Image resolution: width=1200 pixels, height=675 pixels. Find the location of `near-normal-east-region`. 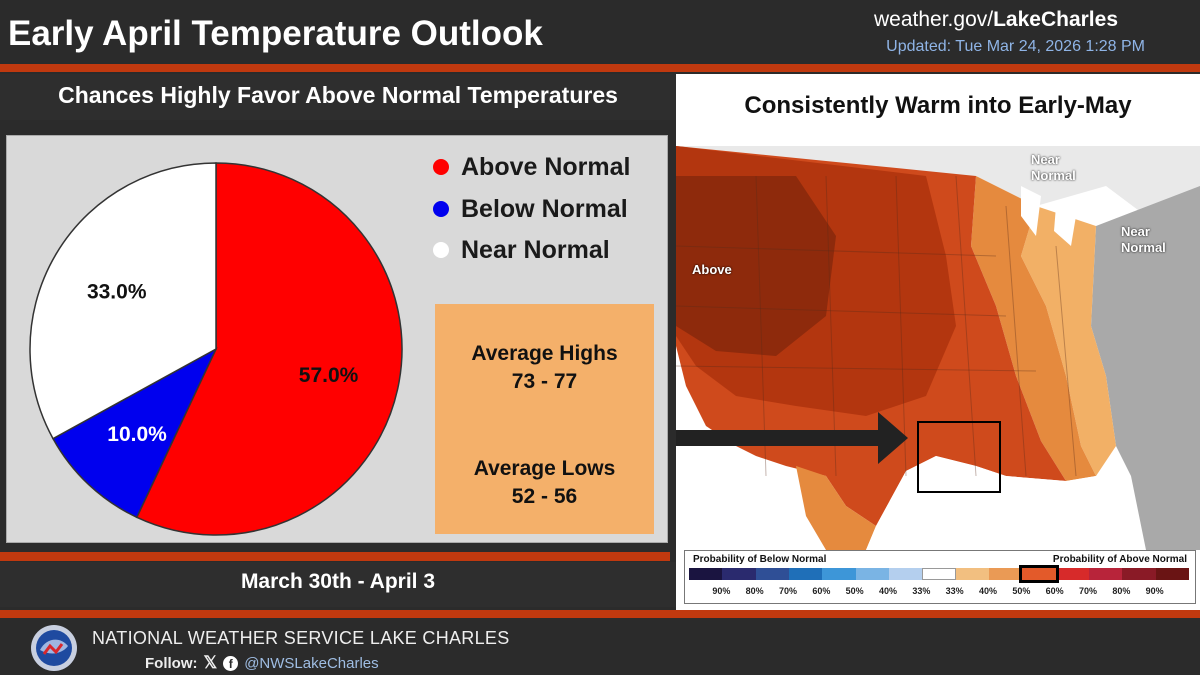

near-normal-east-region is located at coordinates (1145, 368).